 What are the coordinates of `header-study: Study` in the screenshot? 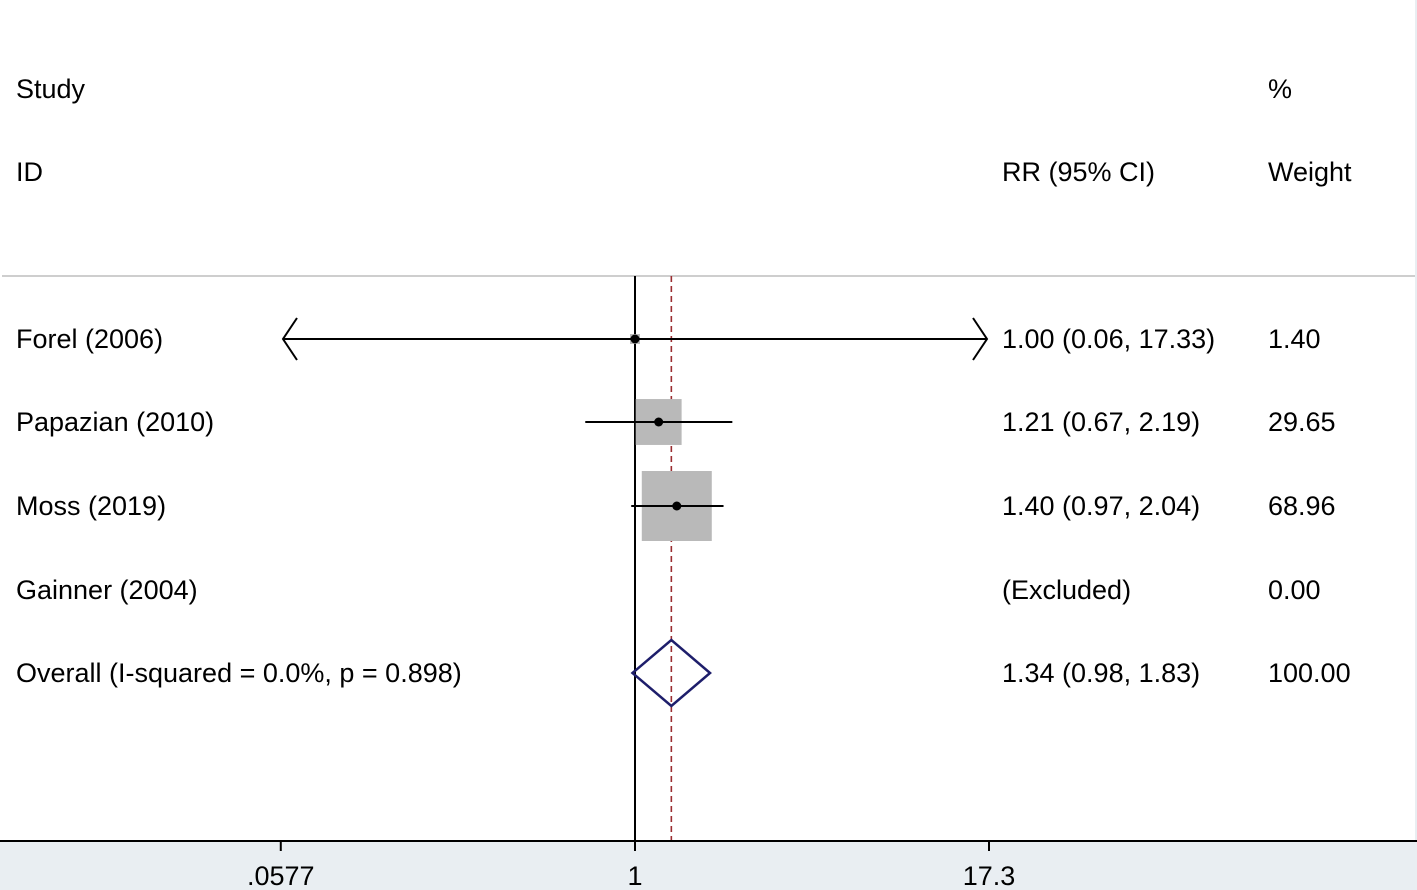 It's located at (51, 89).